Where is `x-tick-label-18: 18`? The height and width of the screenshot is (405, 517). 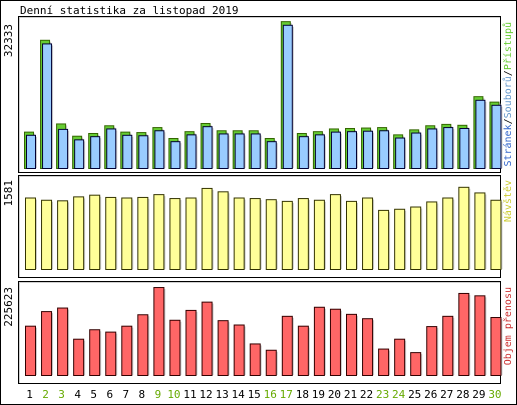
x-tick-label-18: 18 is located at coordinates (302, 394).